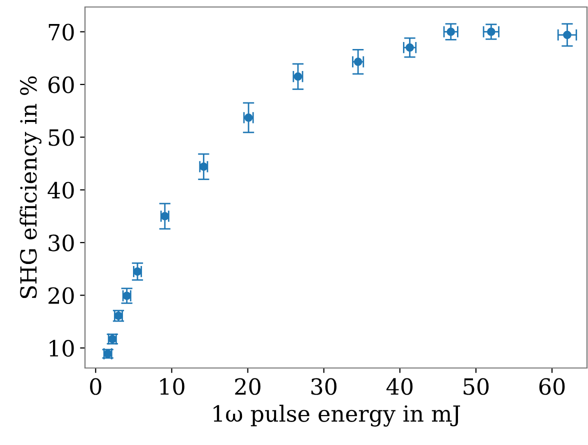  What do you see at coordinates (31, 187) in the screenshot?
I see `y-axis-title: SHG efficiency in %` at bounding box center [31, 187].